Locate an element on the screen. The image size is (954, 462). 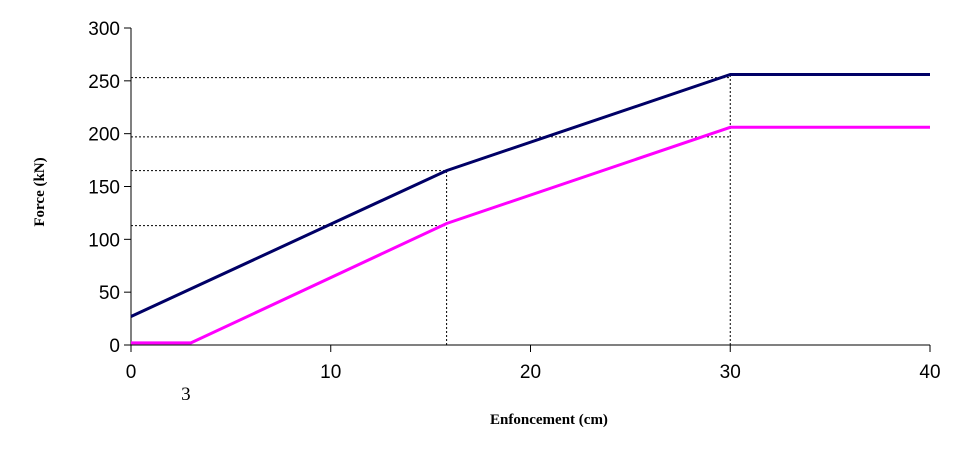
y-tick-label: 50 is located at coordinates (109, 293).